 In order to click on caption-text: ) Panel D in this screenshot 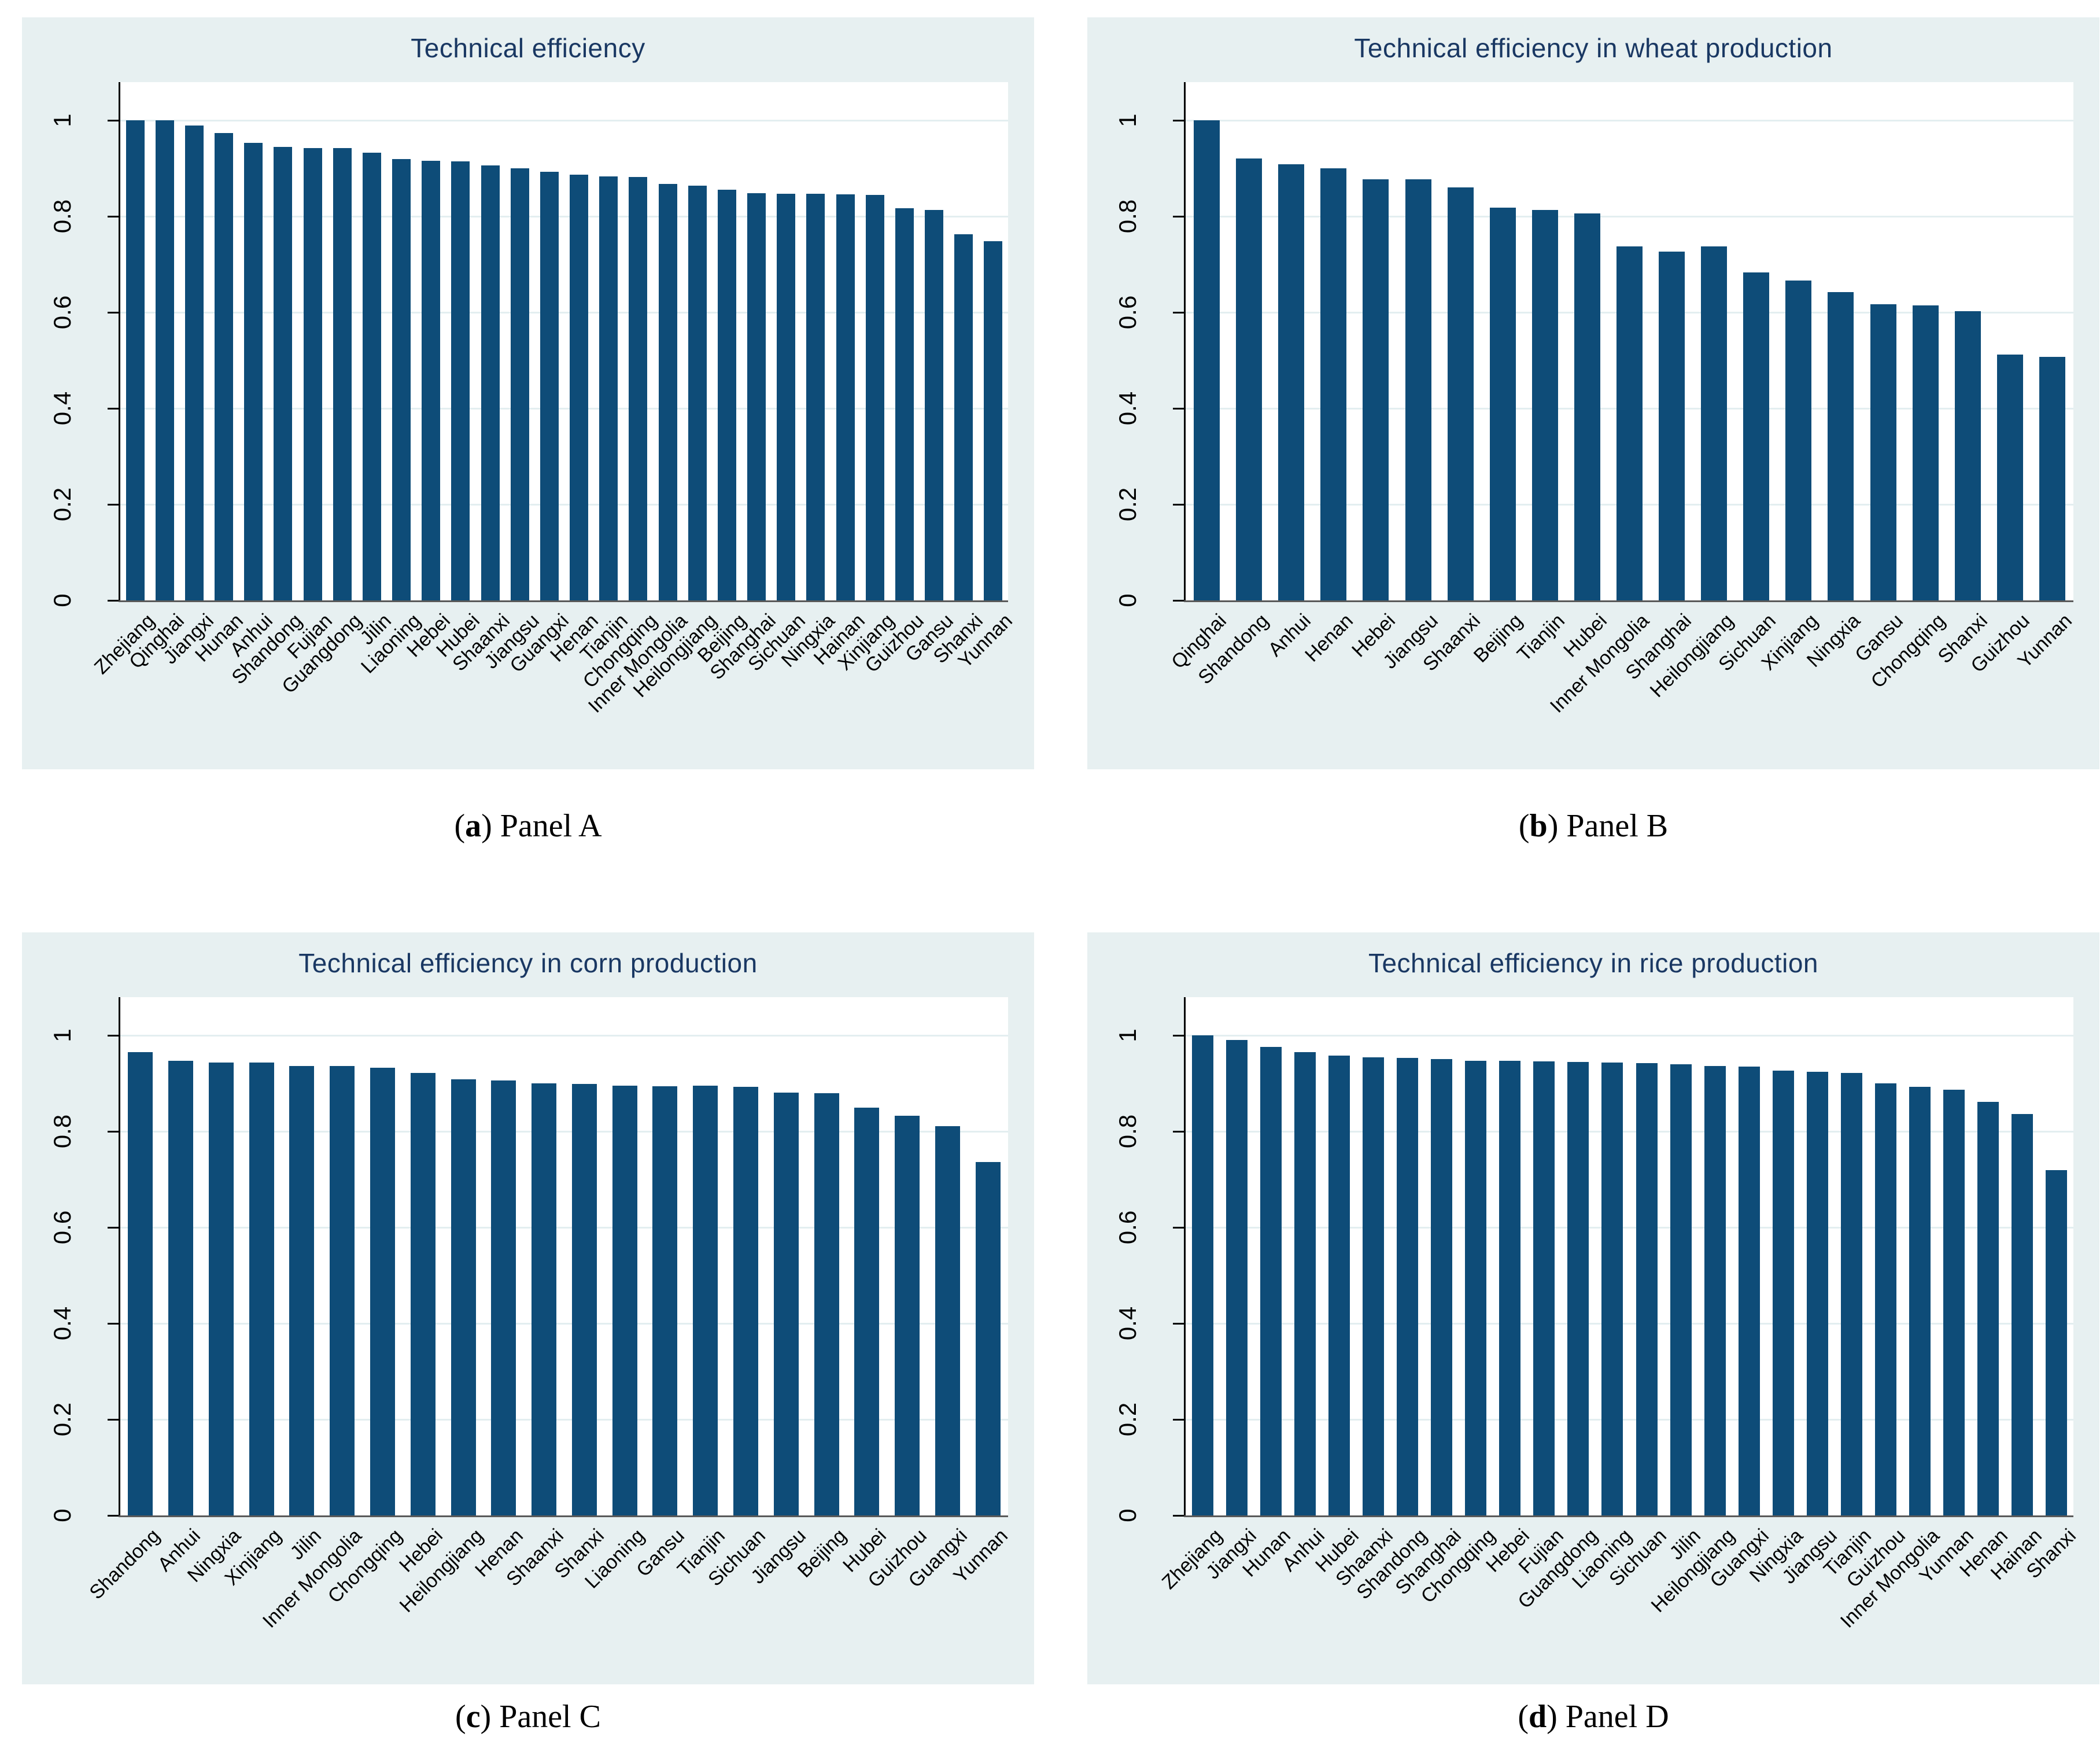, I will do `click(1608, 1717)`.